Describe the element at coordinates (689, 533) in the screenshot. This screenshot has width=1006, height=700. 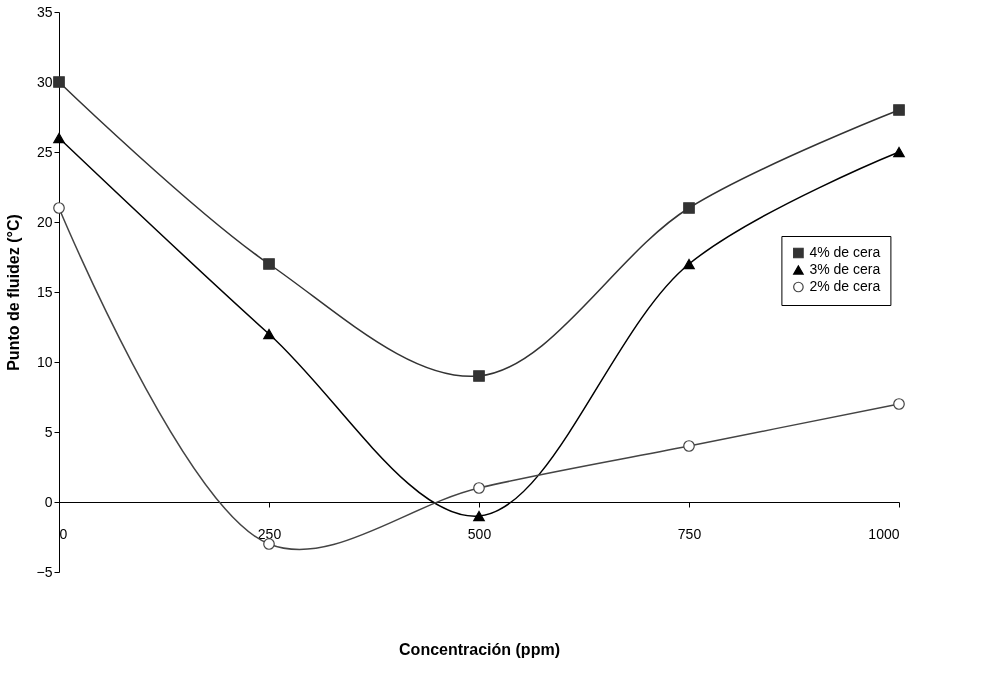
I see `x-tick-label: 750` at that location.